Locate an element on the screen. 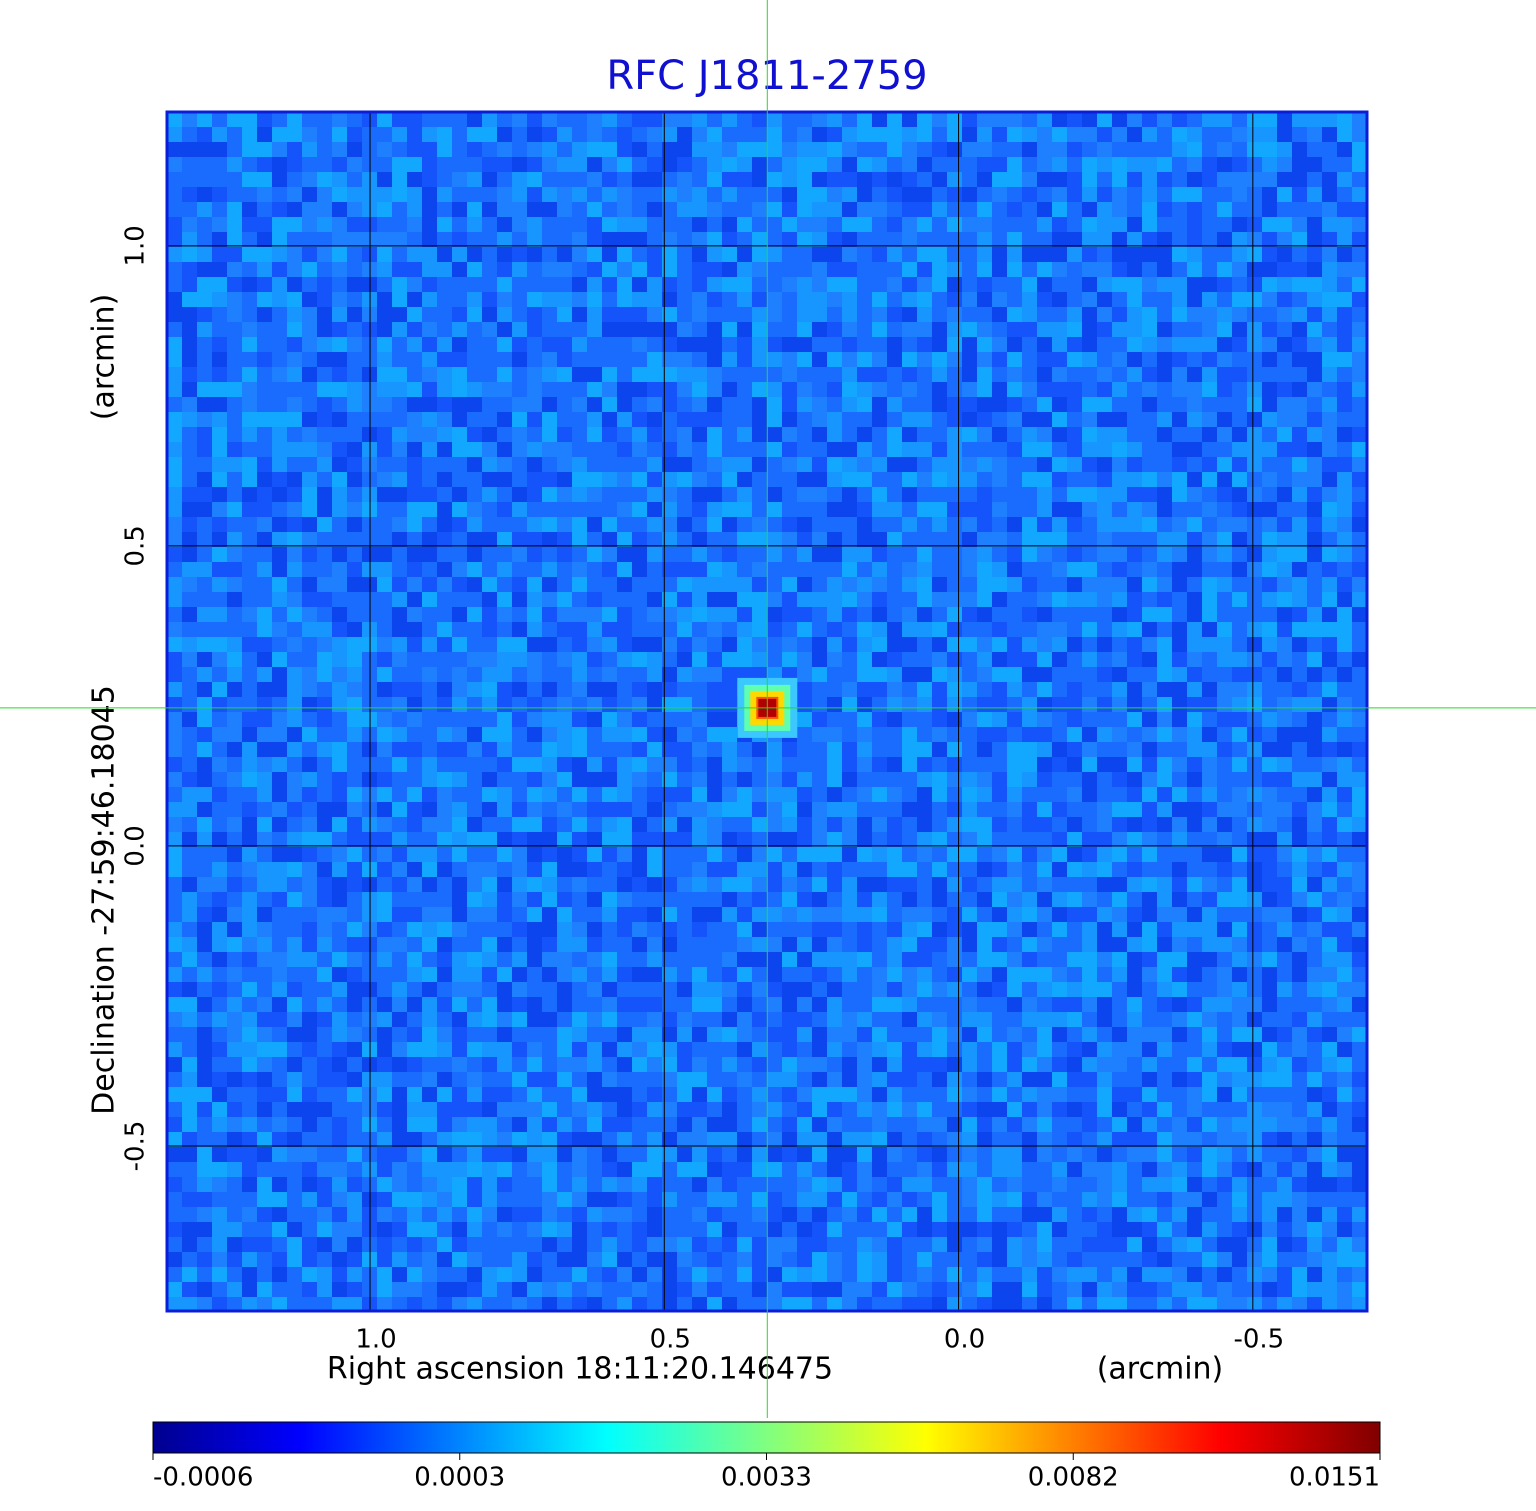 This screenshot has width=1536, height=1511. x-axis-unit: (arcmin) is located at coordinates (1160, 1369).